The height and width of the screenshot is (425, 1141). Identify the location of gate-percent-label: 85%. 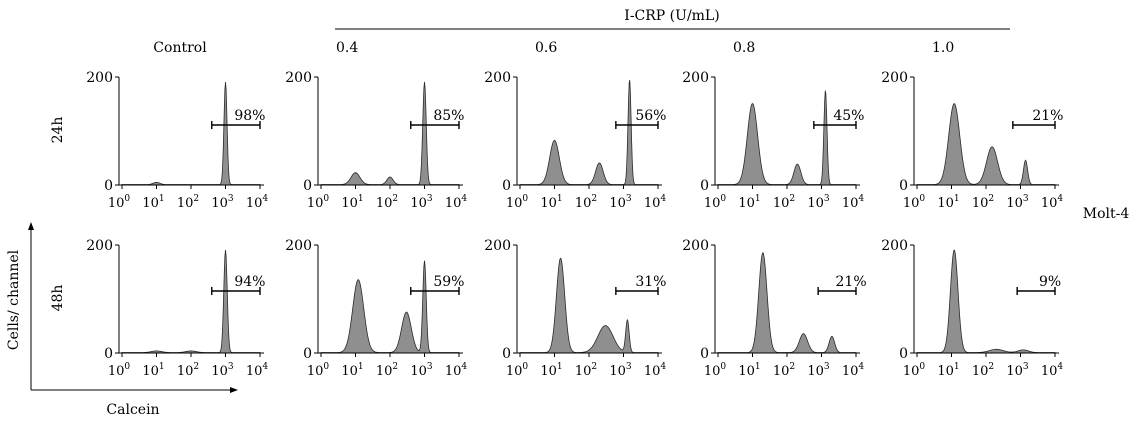
(448, 116).